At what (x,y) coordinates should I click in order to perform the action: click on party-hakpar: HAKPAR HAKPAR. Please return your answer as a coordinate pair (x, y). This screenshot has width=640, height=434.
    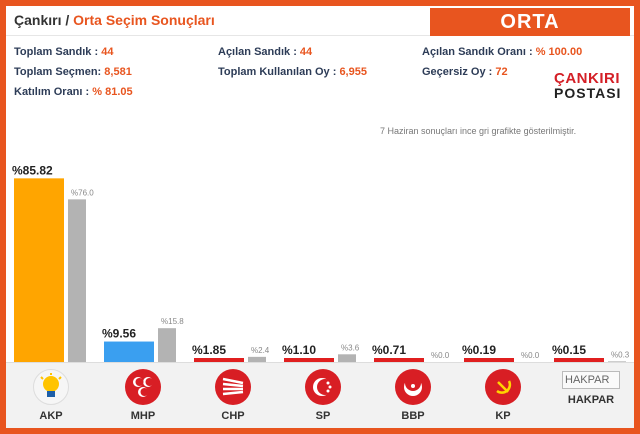
    Looking at the image, I should click on (591, 397).